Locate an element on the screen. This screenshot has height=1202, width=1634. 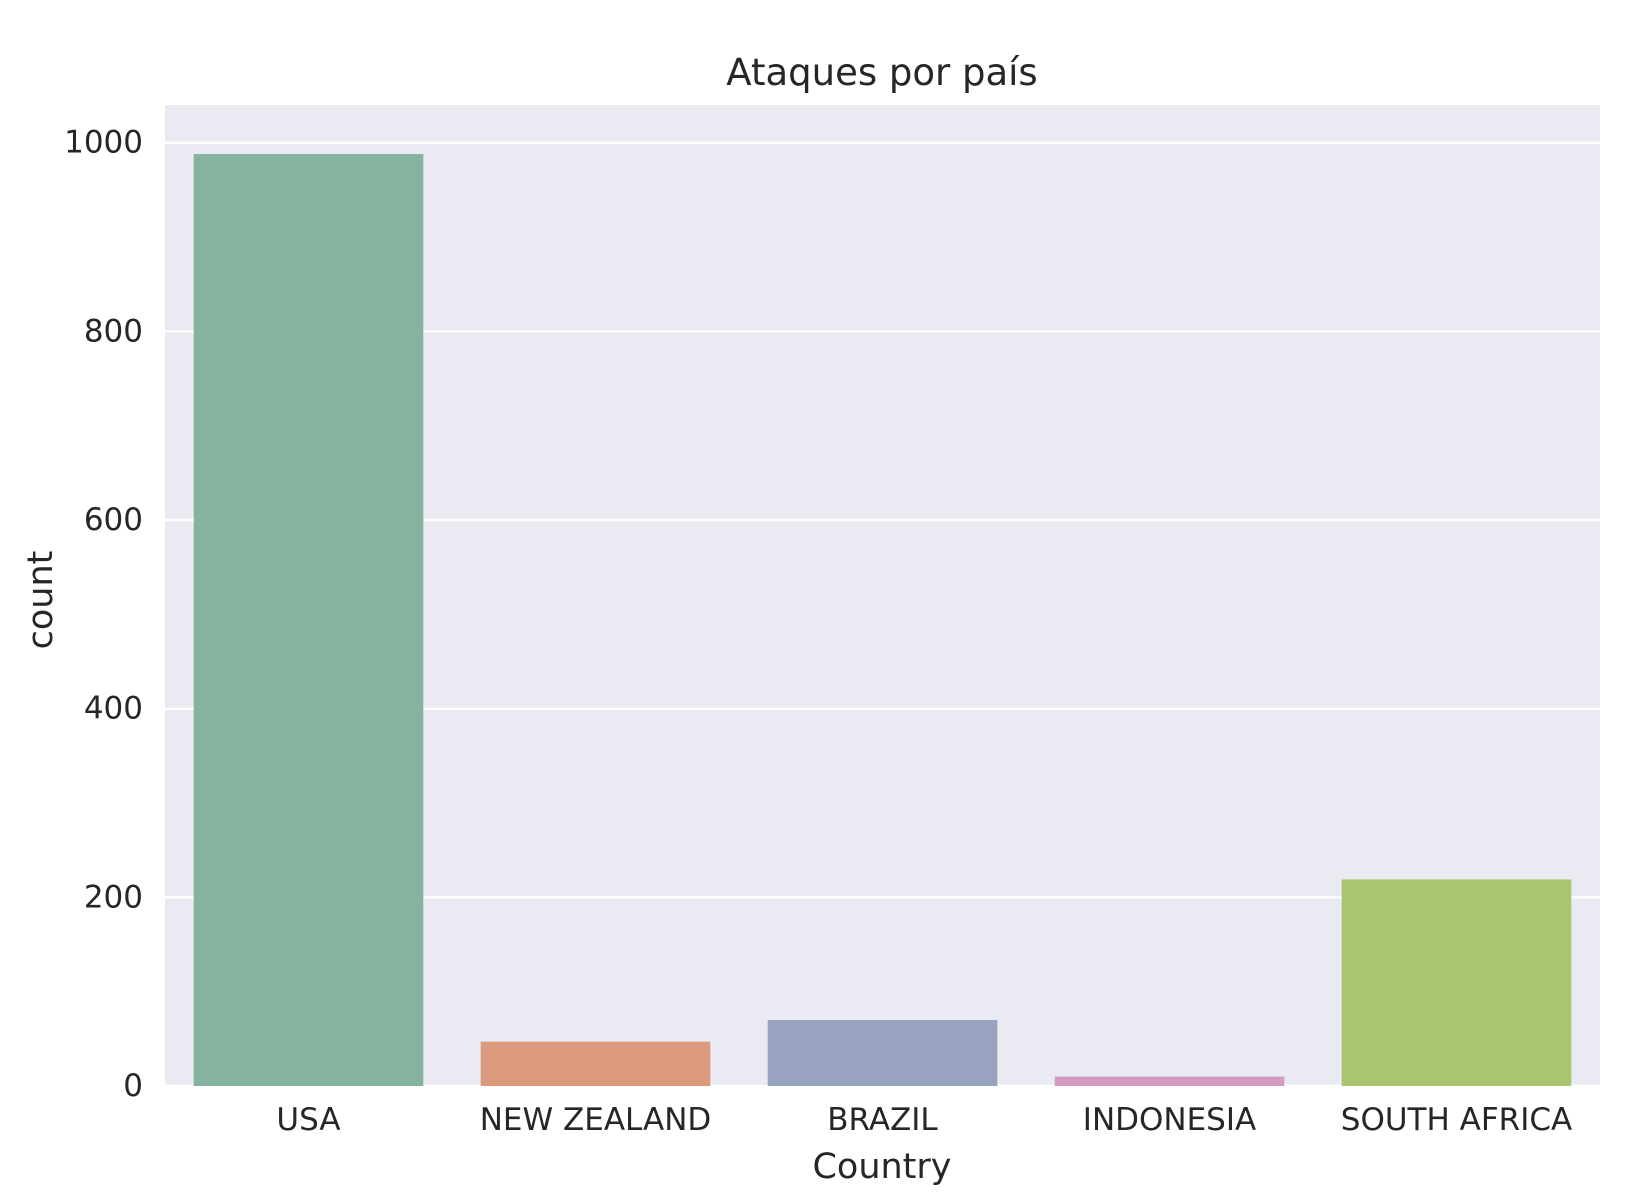
x-axis-label: Country is located at coordinates (881, 1167).